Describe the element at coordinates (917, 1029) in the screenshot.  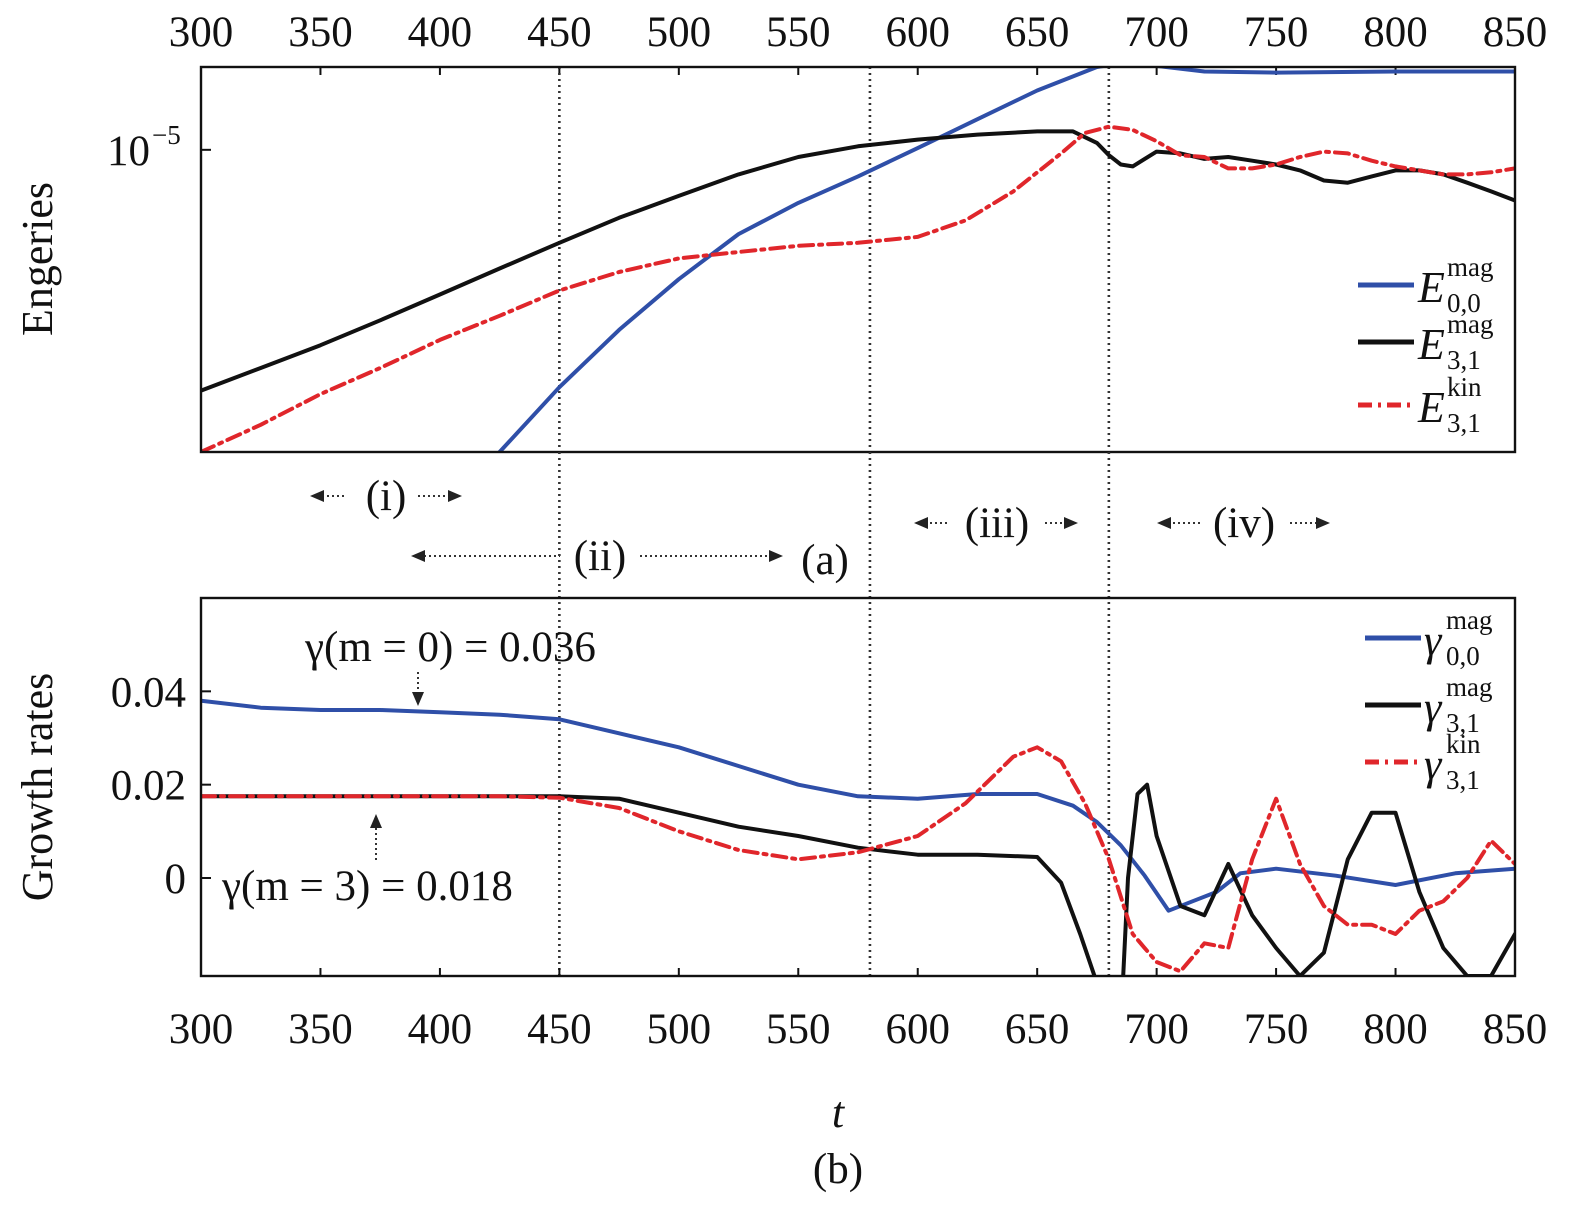
I see `bottom-x-tick-label: 600` at that location.